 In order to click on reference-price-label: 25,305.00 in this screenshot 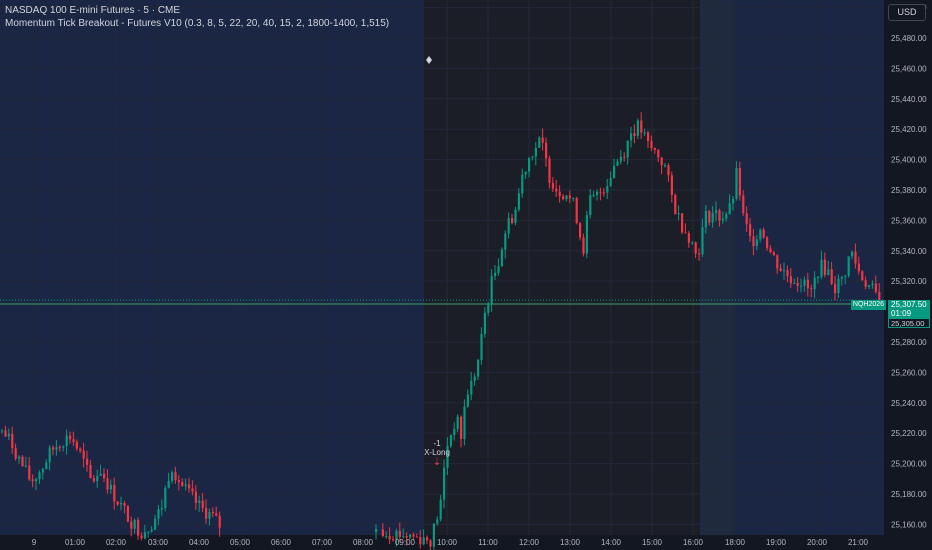, I will do `click(909, 323)`.